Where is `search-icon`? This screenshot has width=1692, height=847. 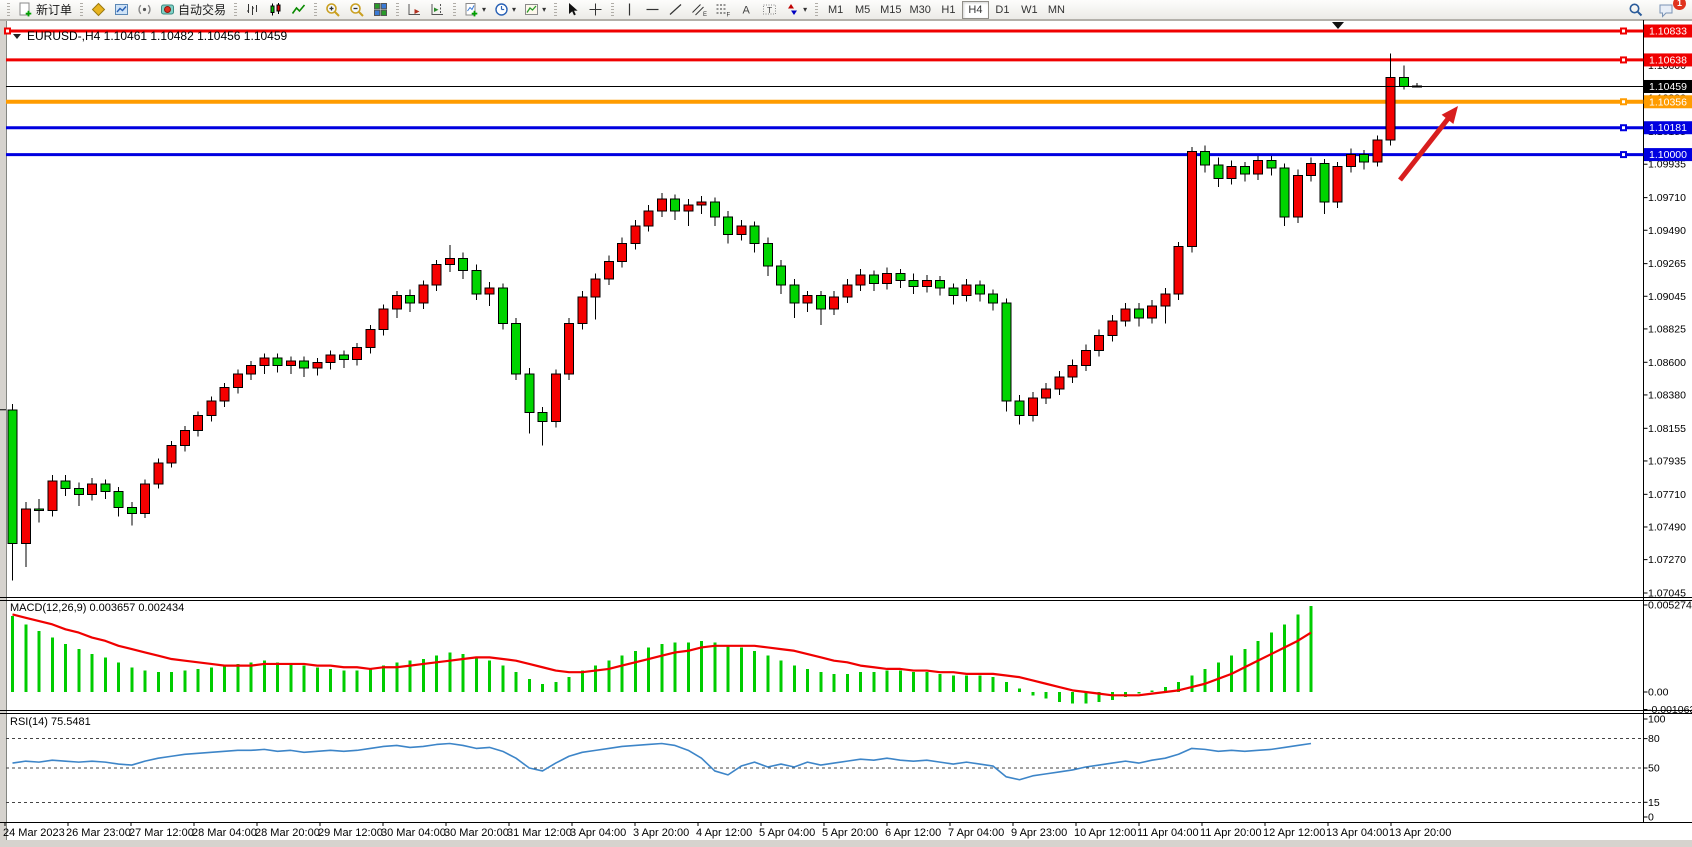
search-icon is located at coordinates (1636, 9).